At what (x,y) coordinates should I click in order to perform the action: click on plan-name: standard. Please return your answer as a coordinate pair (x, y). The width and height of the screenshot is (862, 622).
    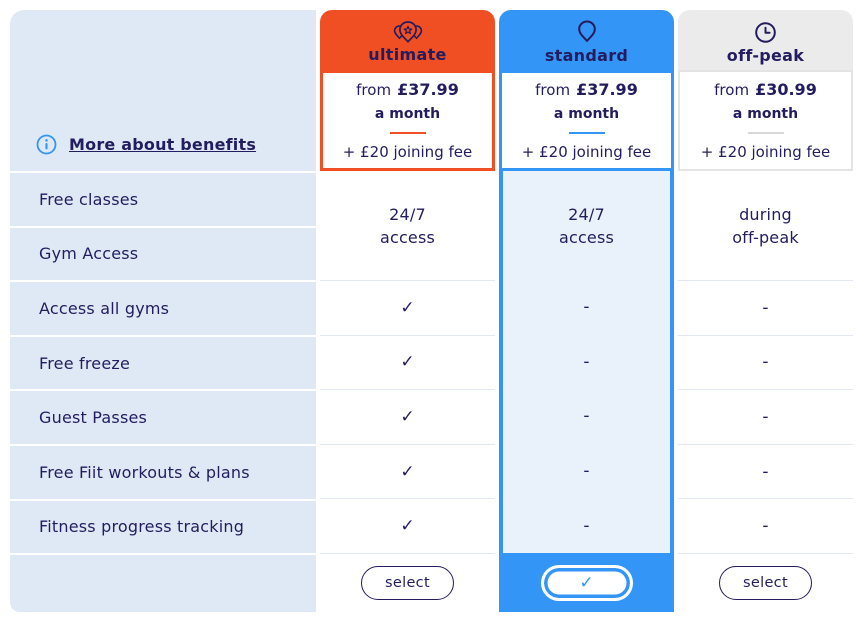
    Looking at the image, I should click on (586, 55).